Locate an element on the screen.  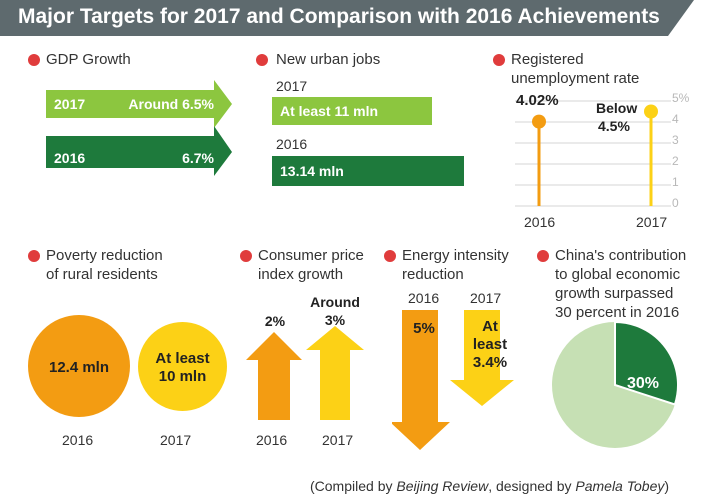
cpi-2017-year: 2017 is located at coordinates (338, 440).